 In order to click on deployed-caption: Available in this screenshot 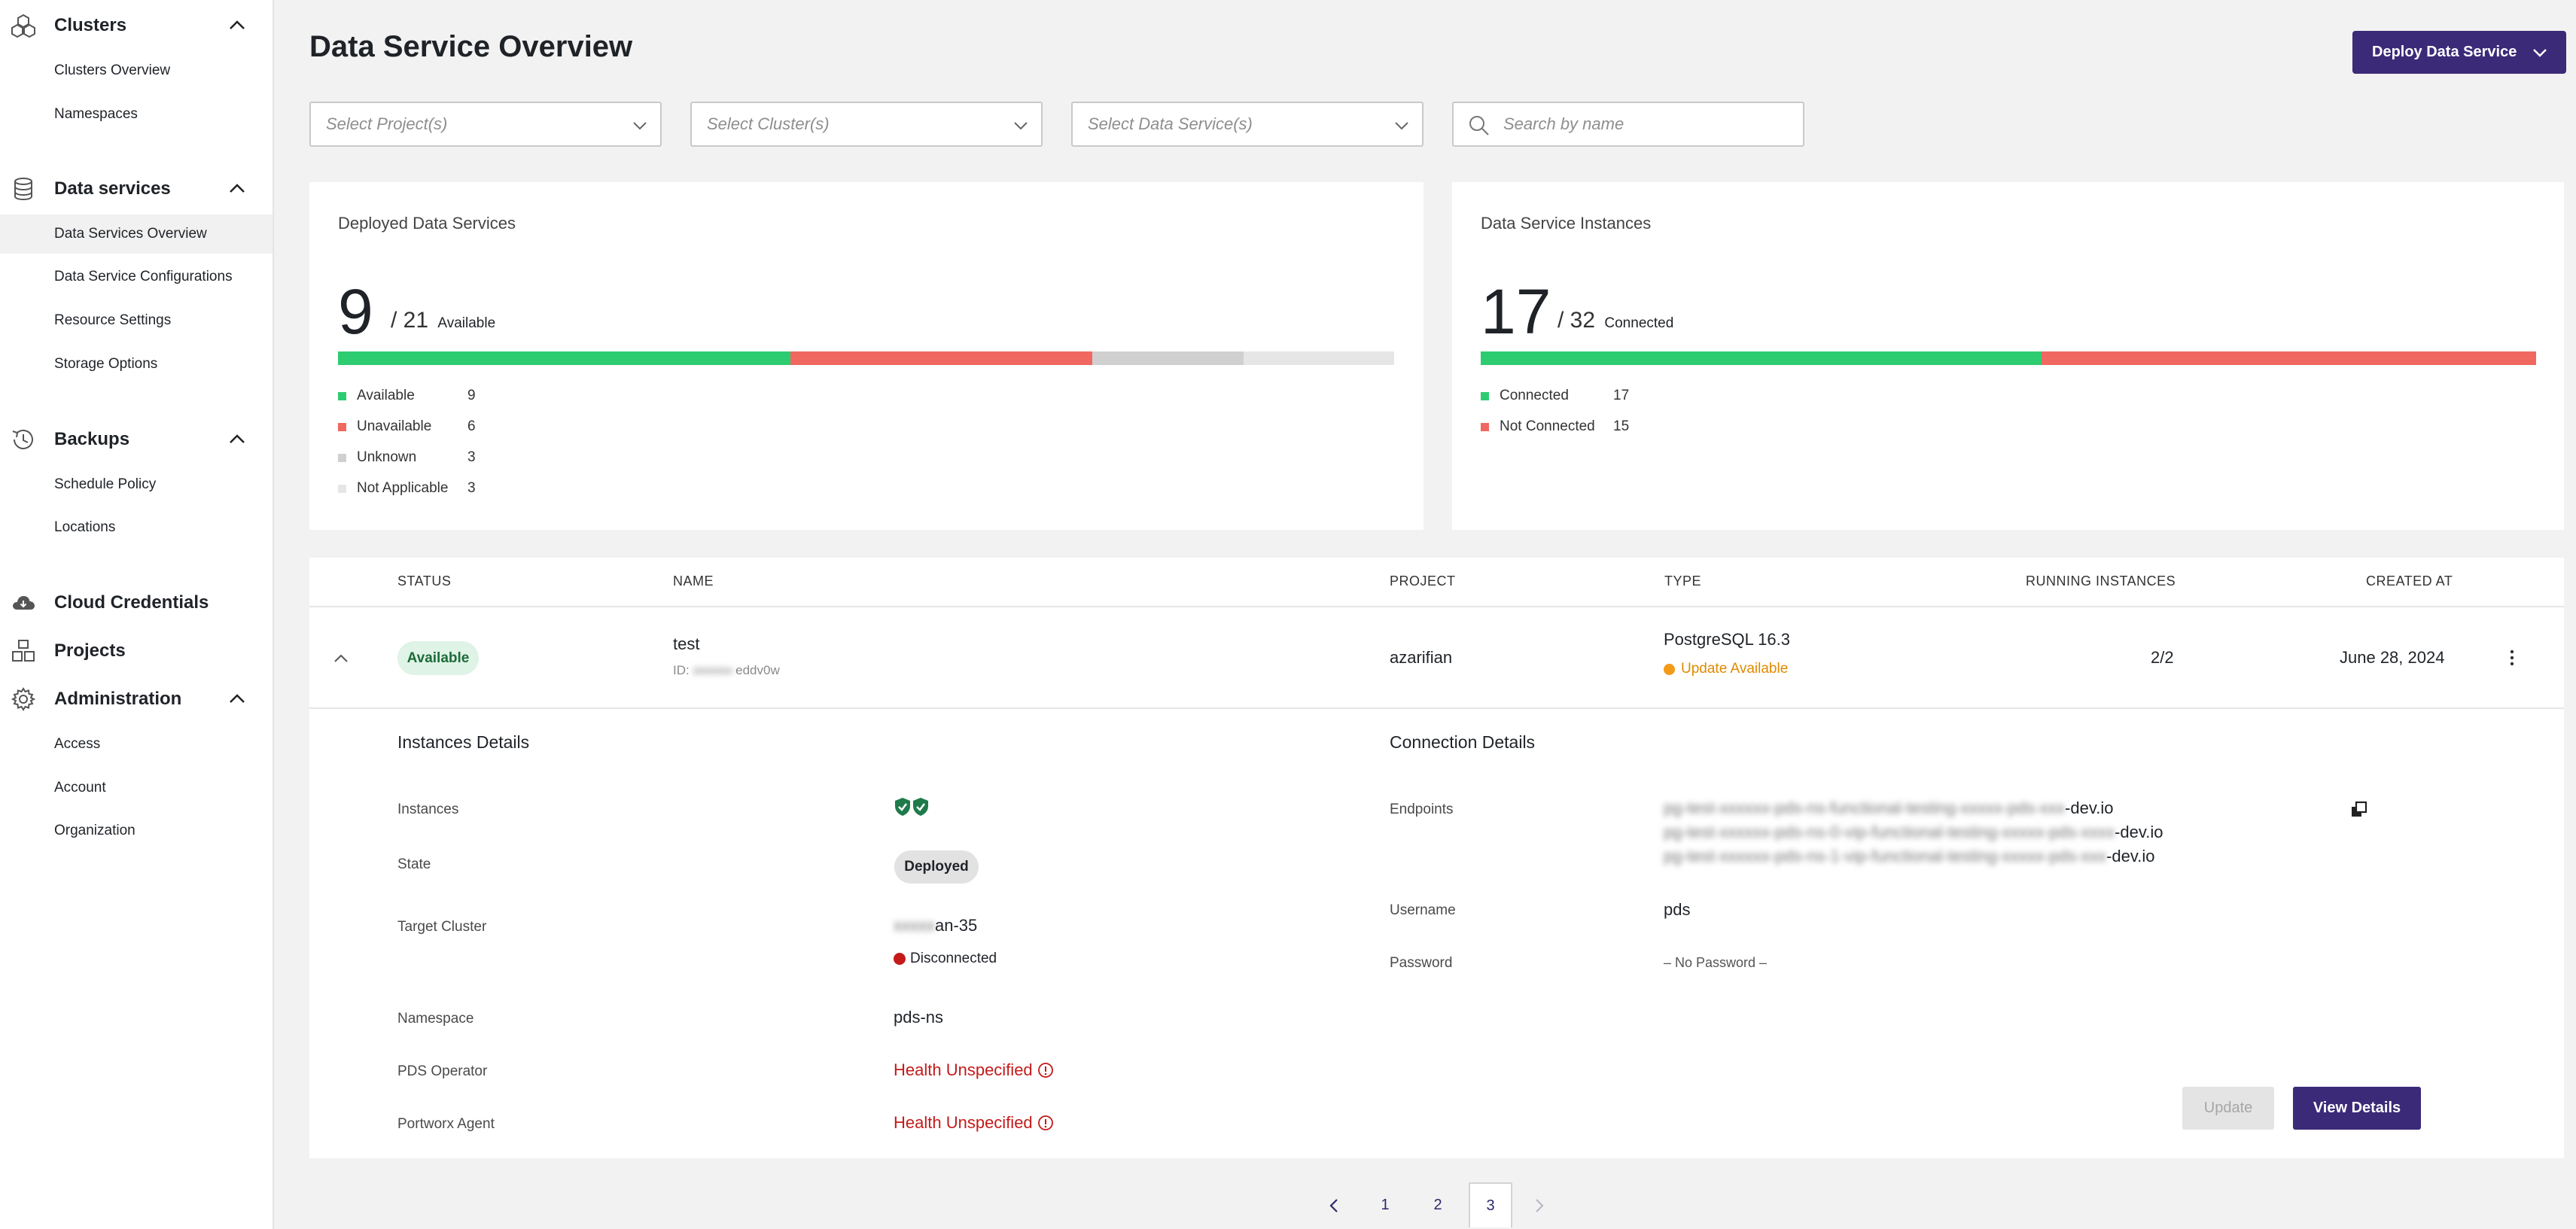, I will do `click(466, 323)`.